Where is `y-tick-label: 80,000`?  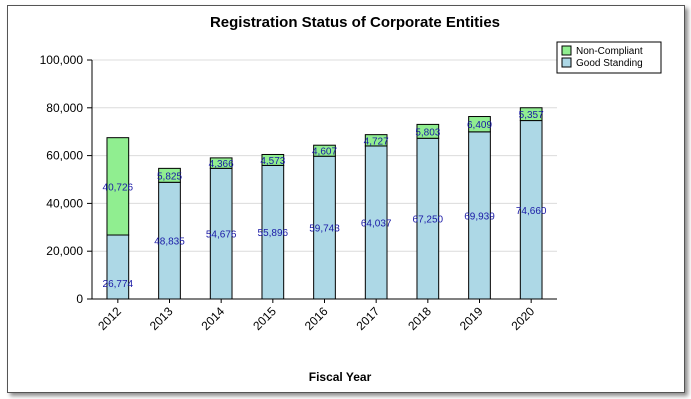 y-tick-label: 80,000 is located at coordinates (64, 108).